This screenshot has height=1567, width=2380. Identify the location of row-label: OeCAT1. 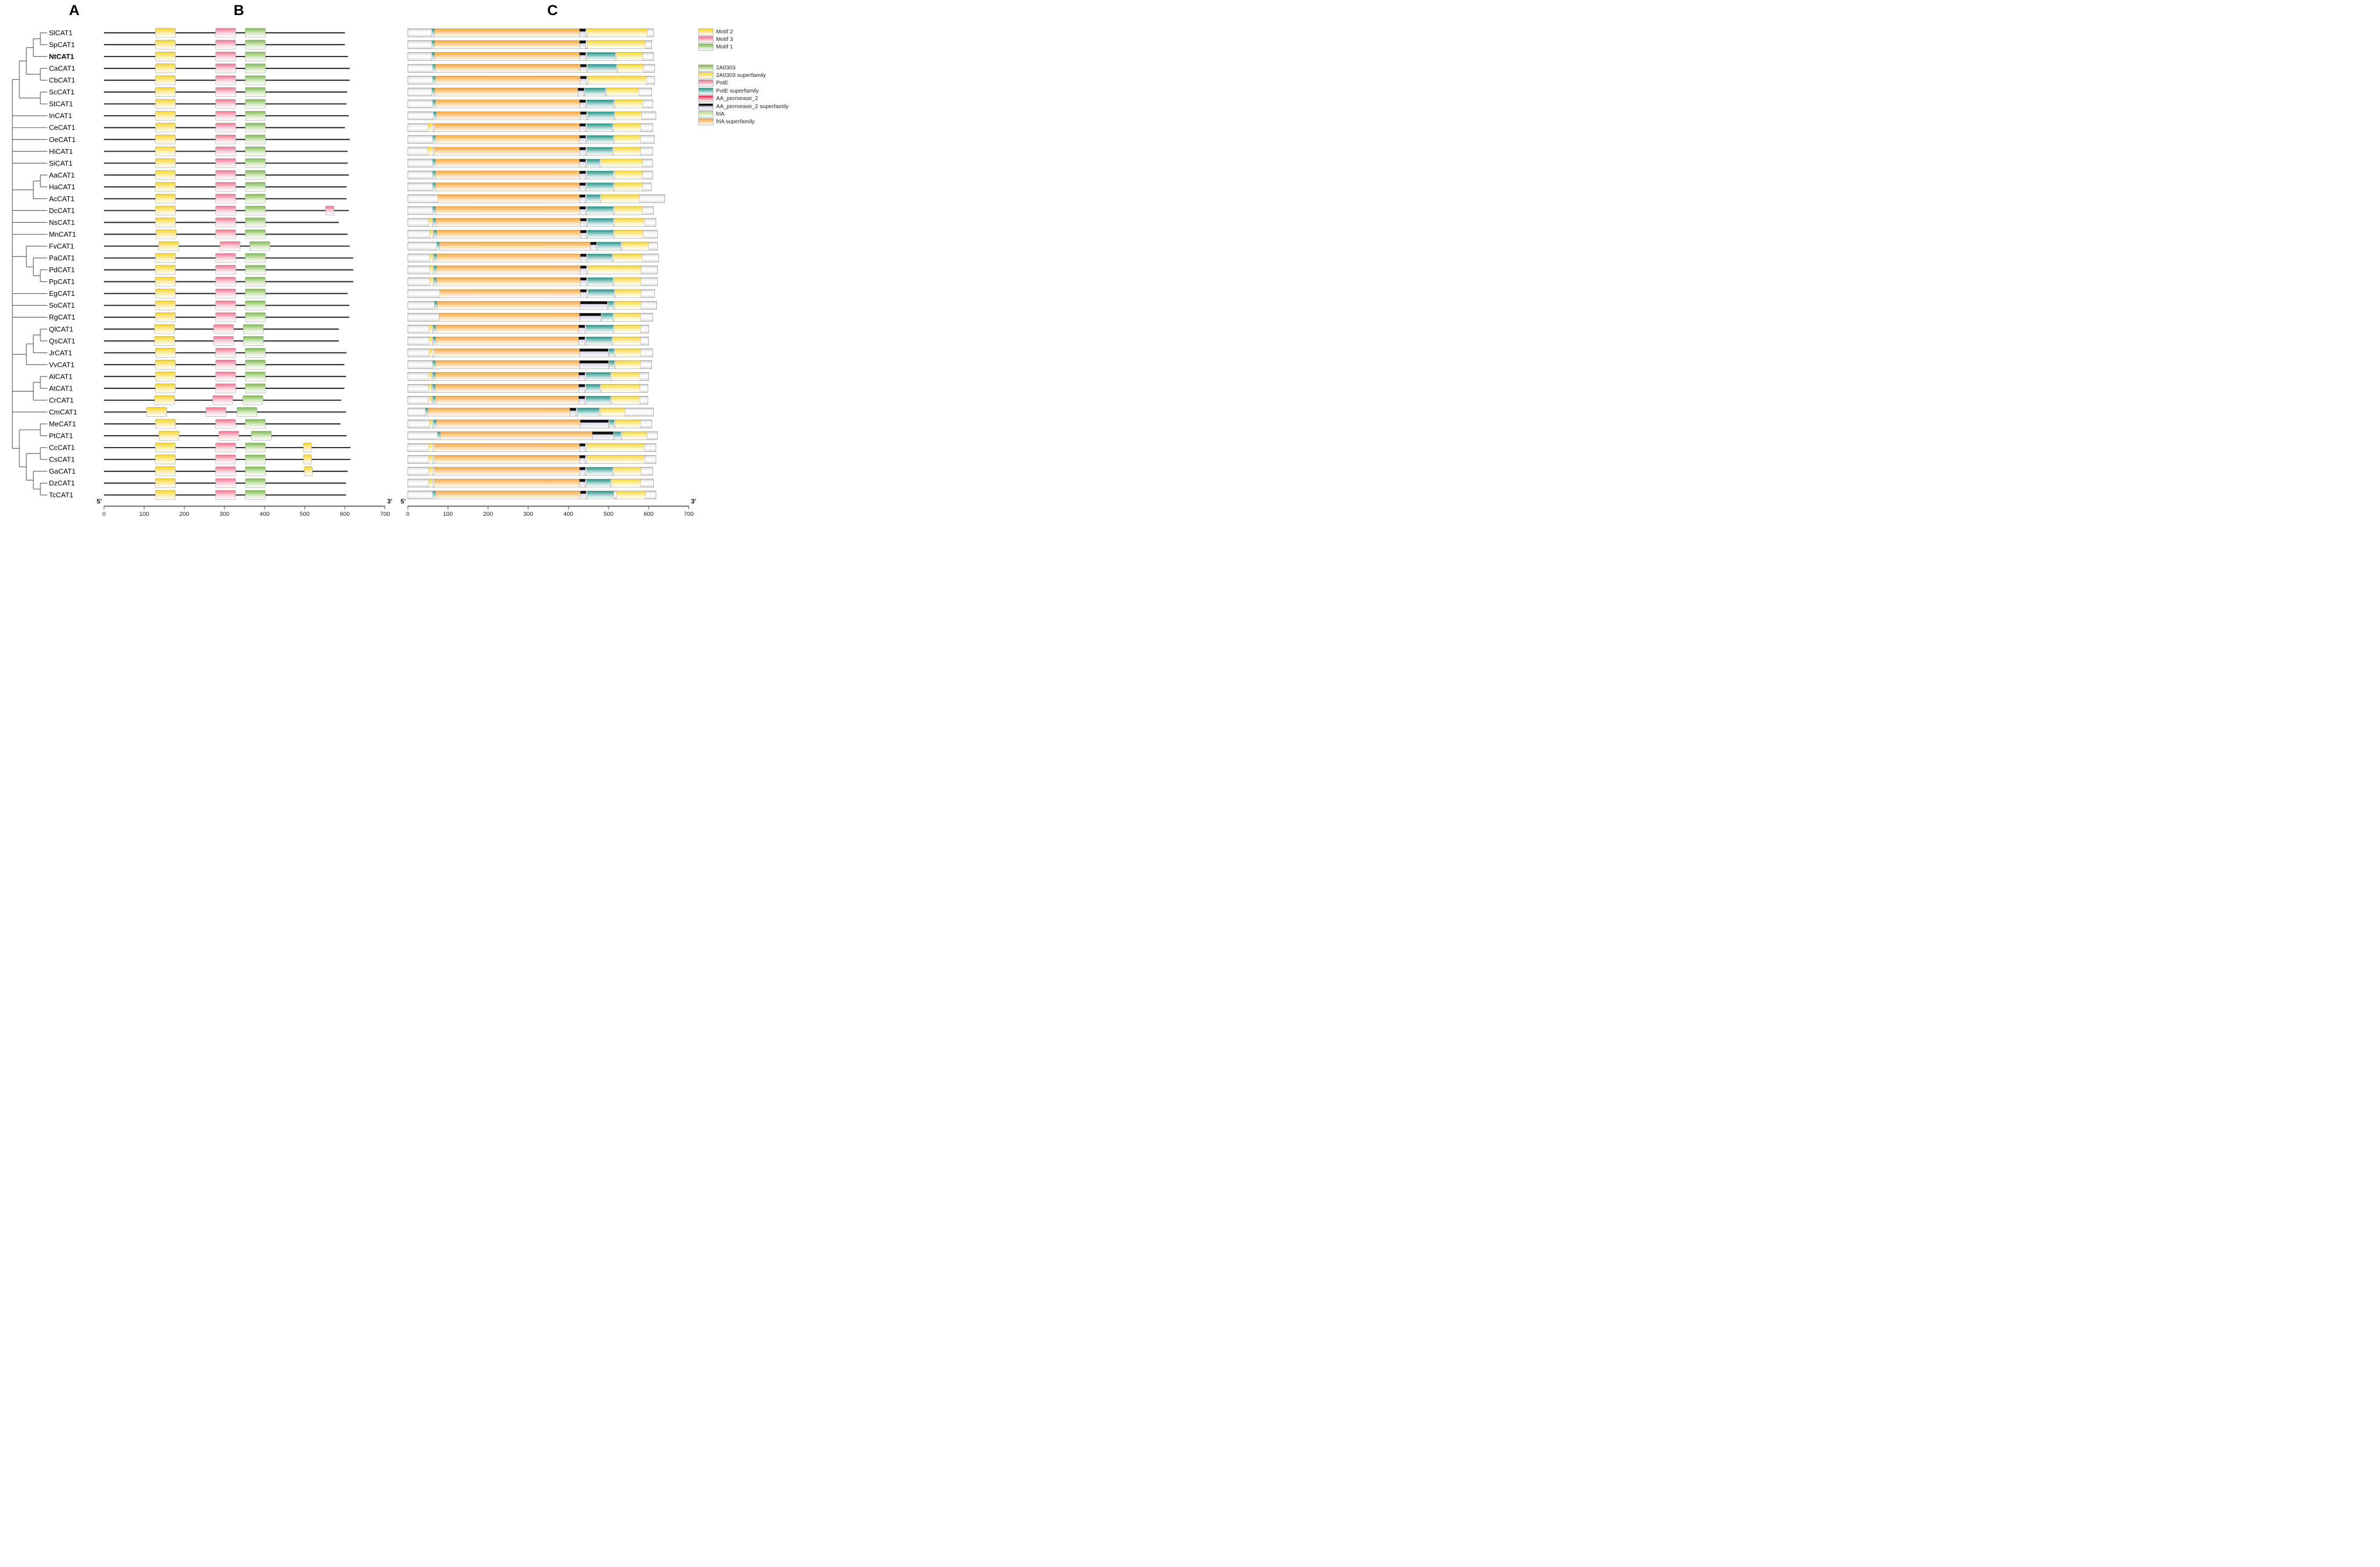
(62, 140).